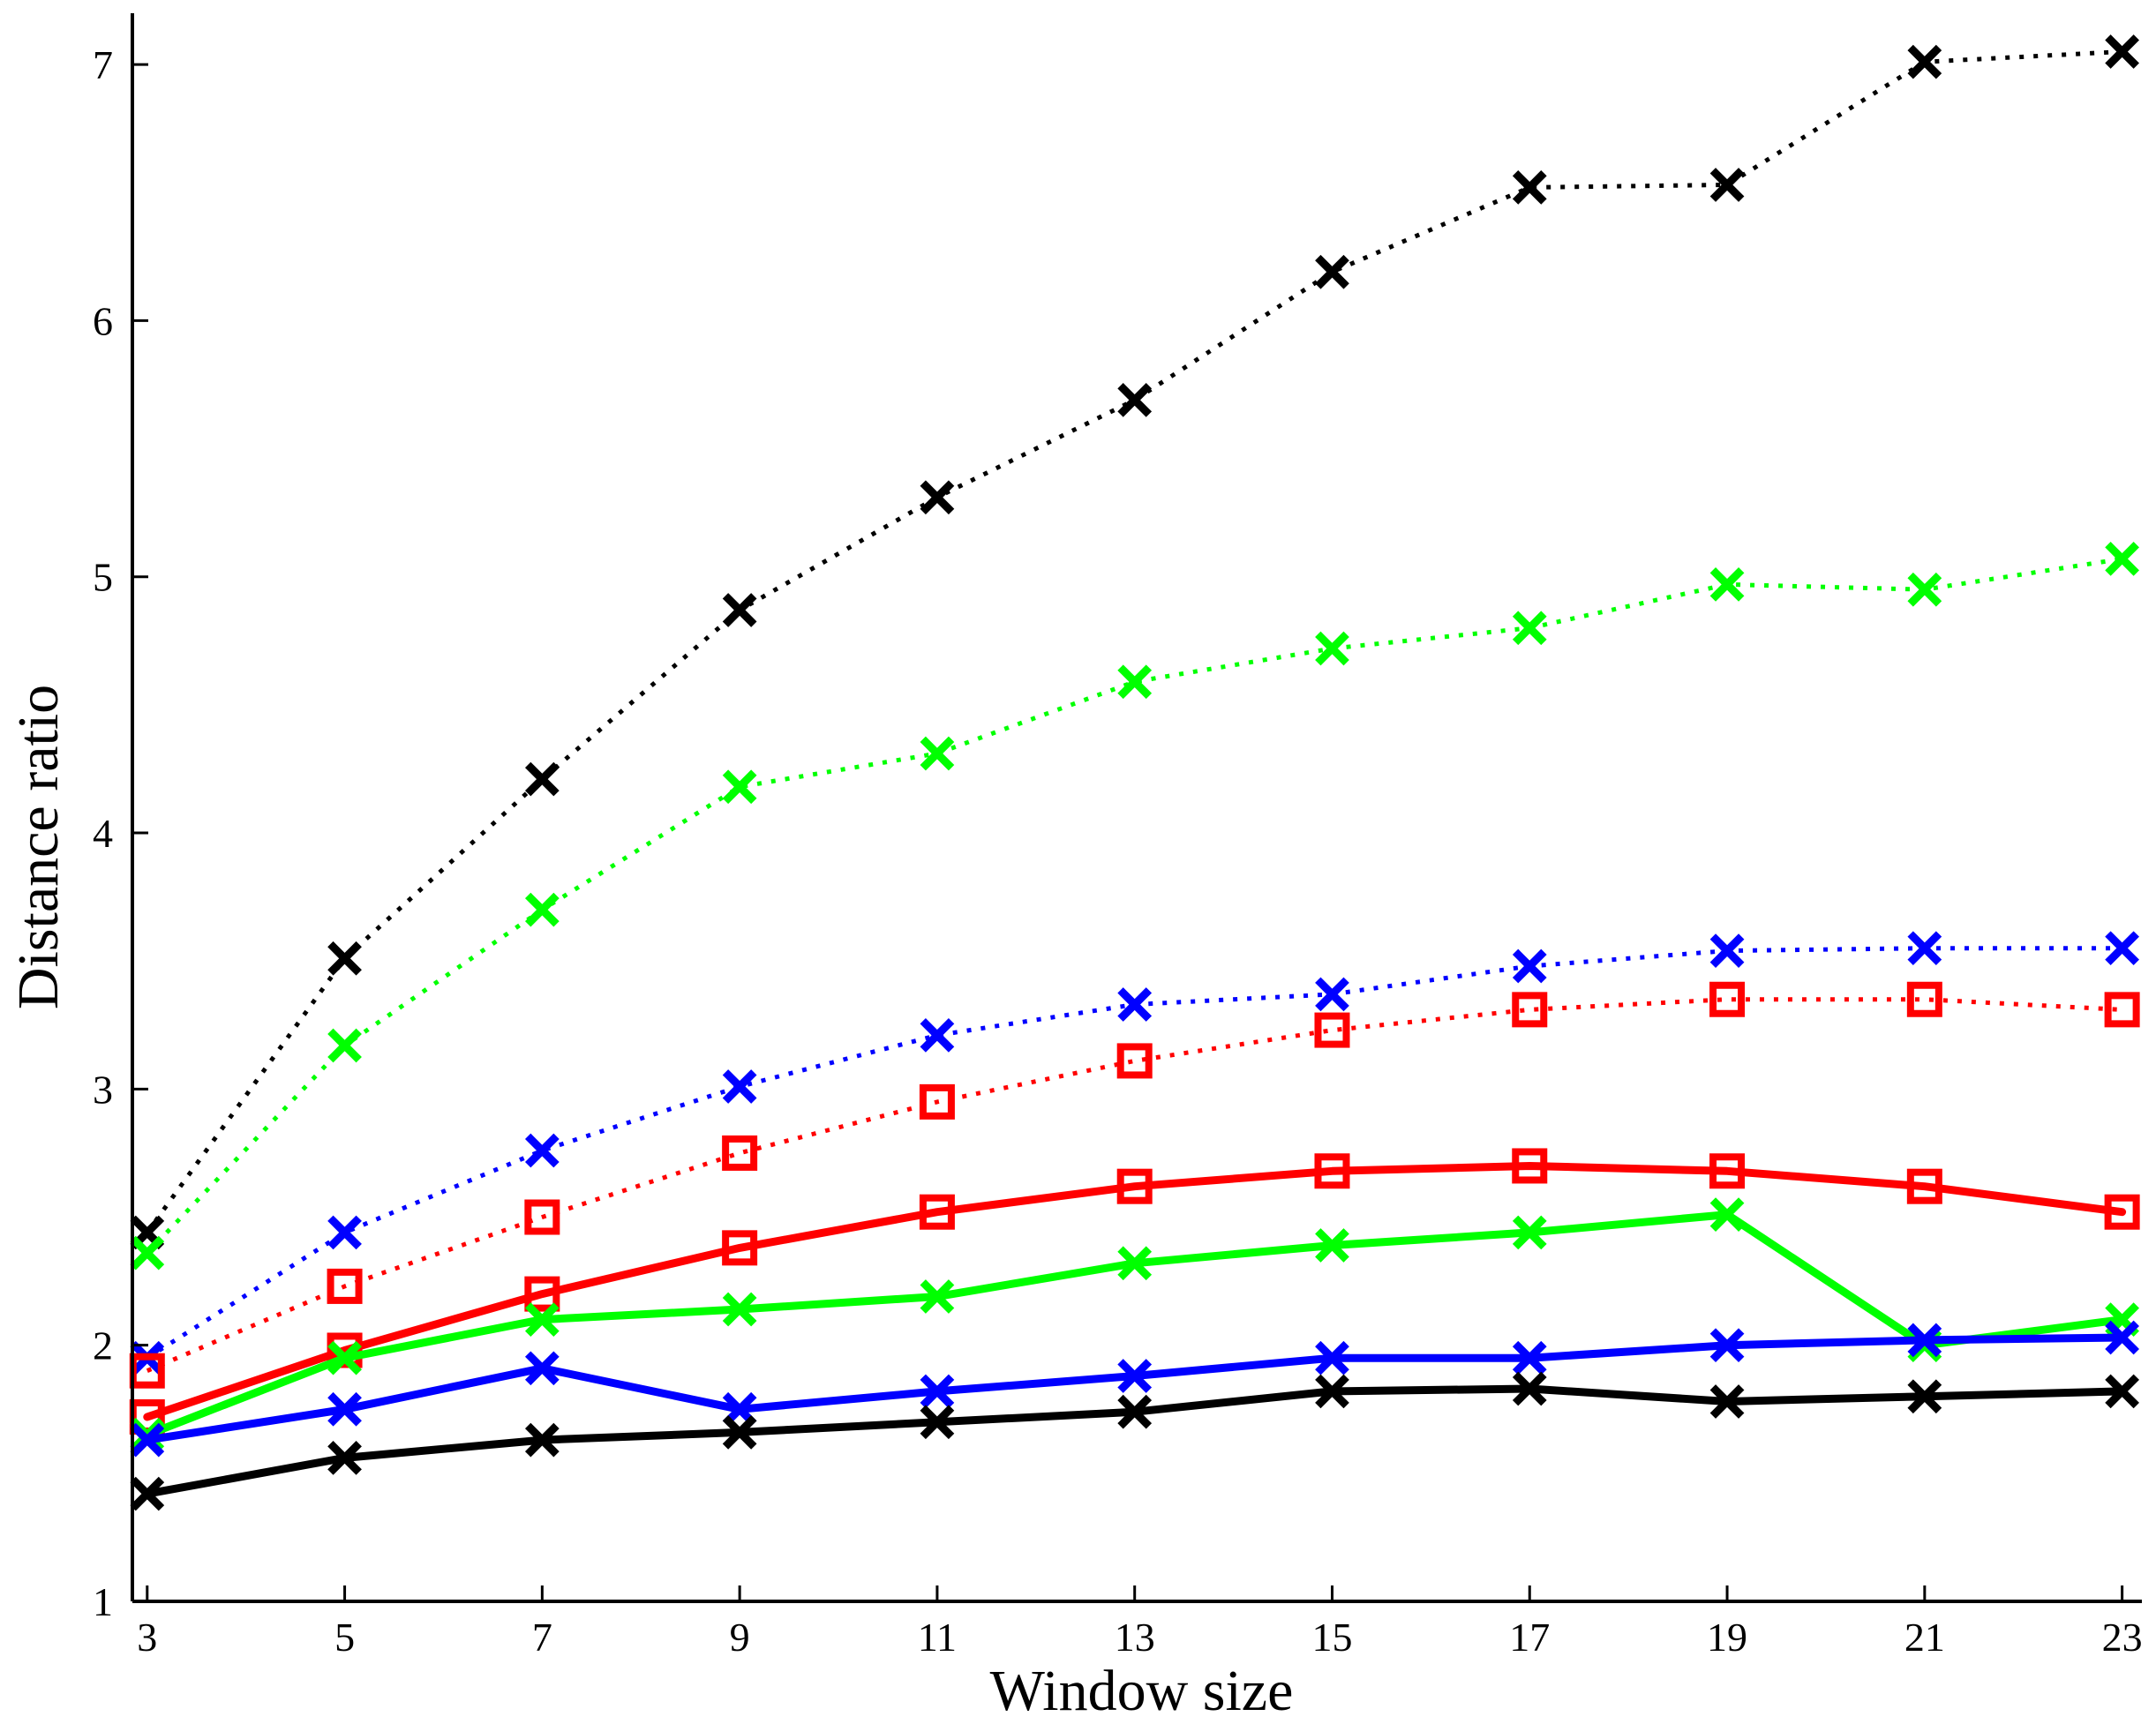  I want to click on x-tick-label: 9, so click(740, 1637).